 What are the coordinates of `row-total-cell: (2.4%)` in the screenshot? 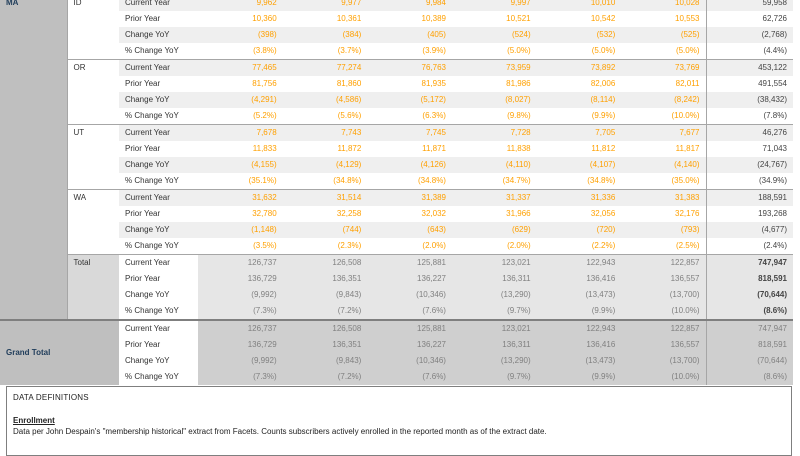 It's located at (749, 246).